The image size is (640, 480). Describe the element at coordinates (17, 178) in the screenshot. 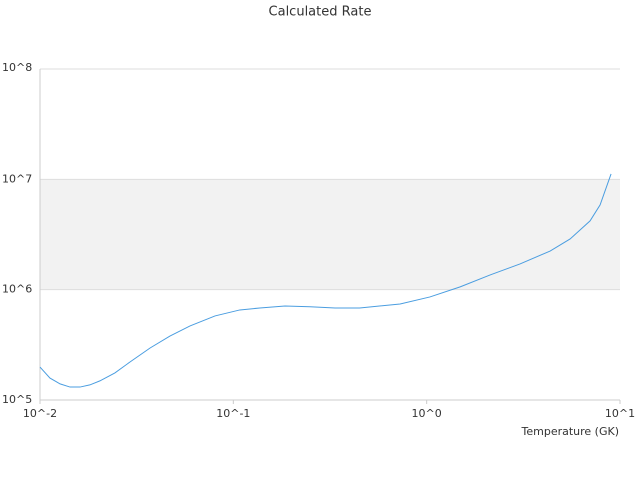

I see `y-tick-label: 10^7` at that location.